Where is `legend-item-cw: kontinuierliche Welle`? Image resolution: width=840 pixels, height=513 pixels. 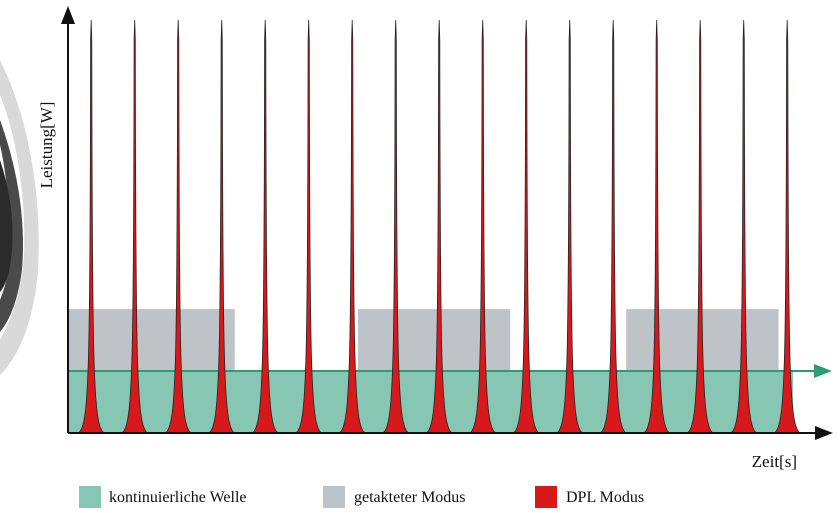
legend-item-cw: kontinuierliche Welle is located at coordinates (162, 497).